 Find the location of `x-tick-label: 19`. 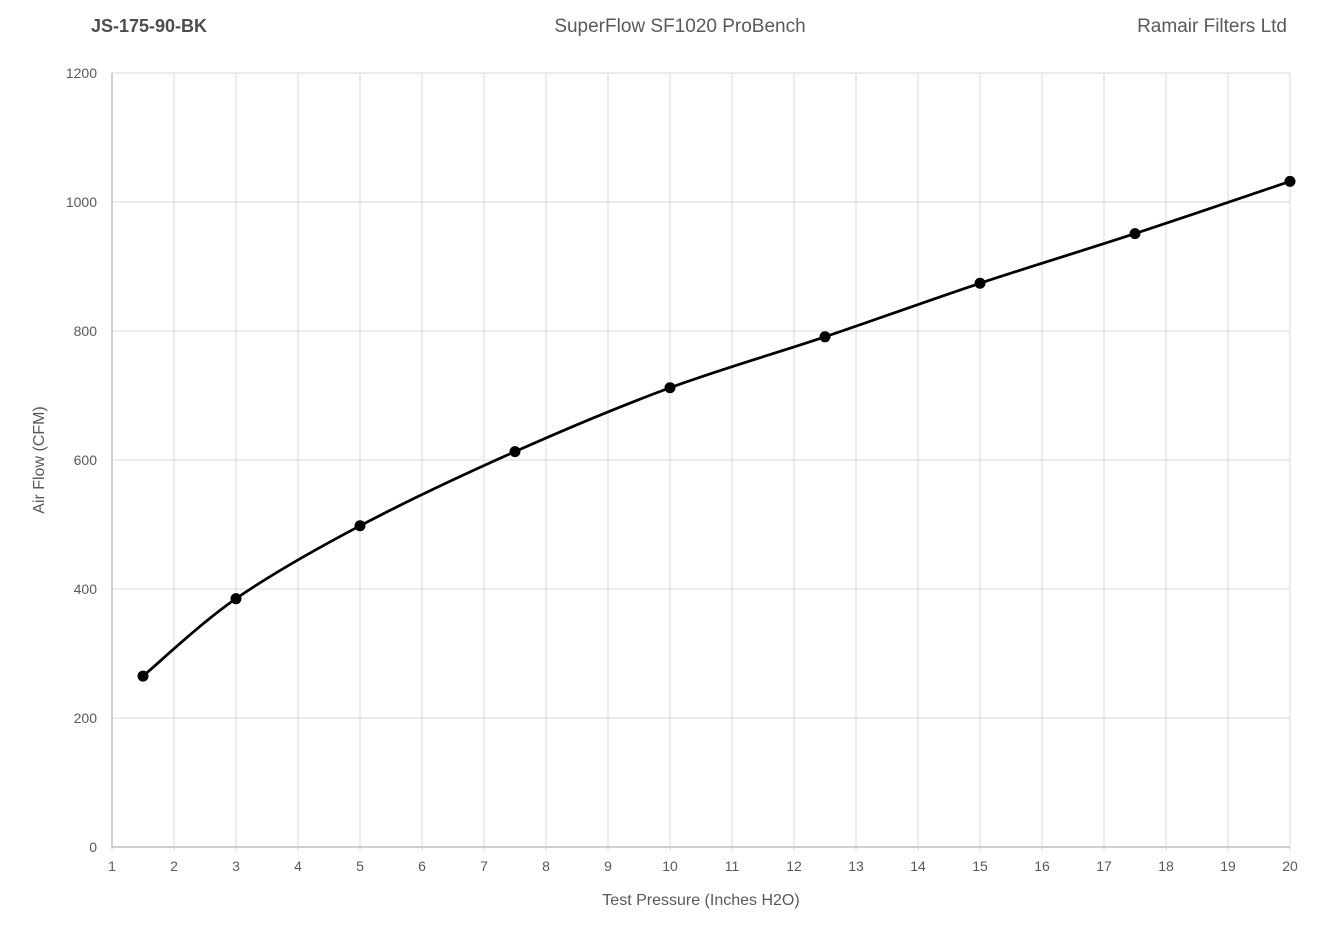

x-tick-label: 19 is located at coordinates (1228, 866).